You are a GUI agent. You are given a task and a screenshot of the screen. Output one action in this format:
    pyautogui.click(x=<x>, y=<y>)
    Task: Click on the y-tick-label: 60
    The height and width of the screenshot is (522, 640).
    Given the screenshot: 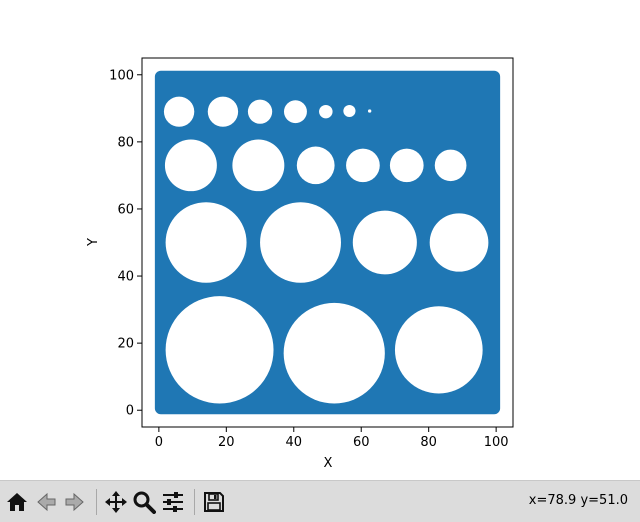 What is the action you would take?
    pyautogui.click(x=125, y=209)
    